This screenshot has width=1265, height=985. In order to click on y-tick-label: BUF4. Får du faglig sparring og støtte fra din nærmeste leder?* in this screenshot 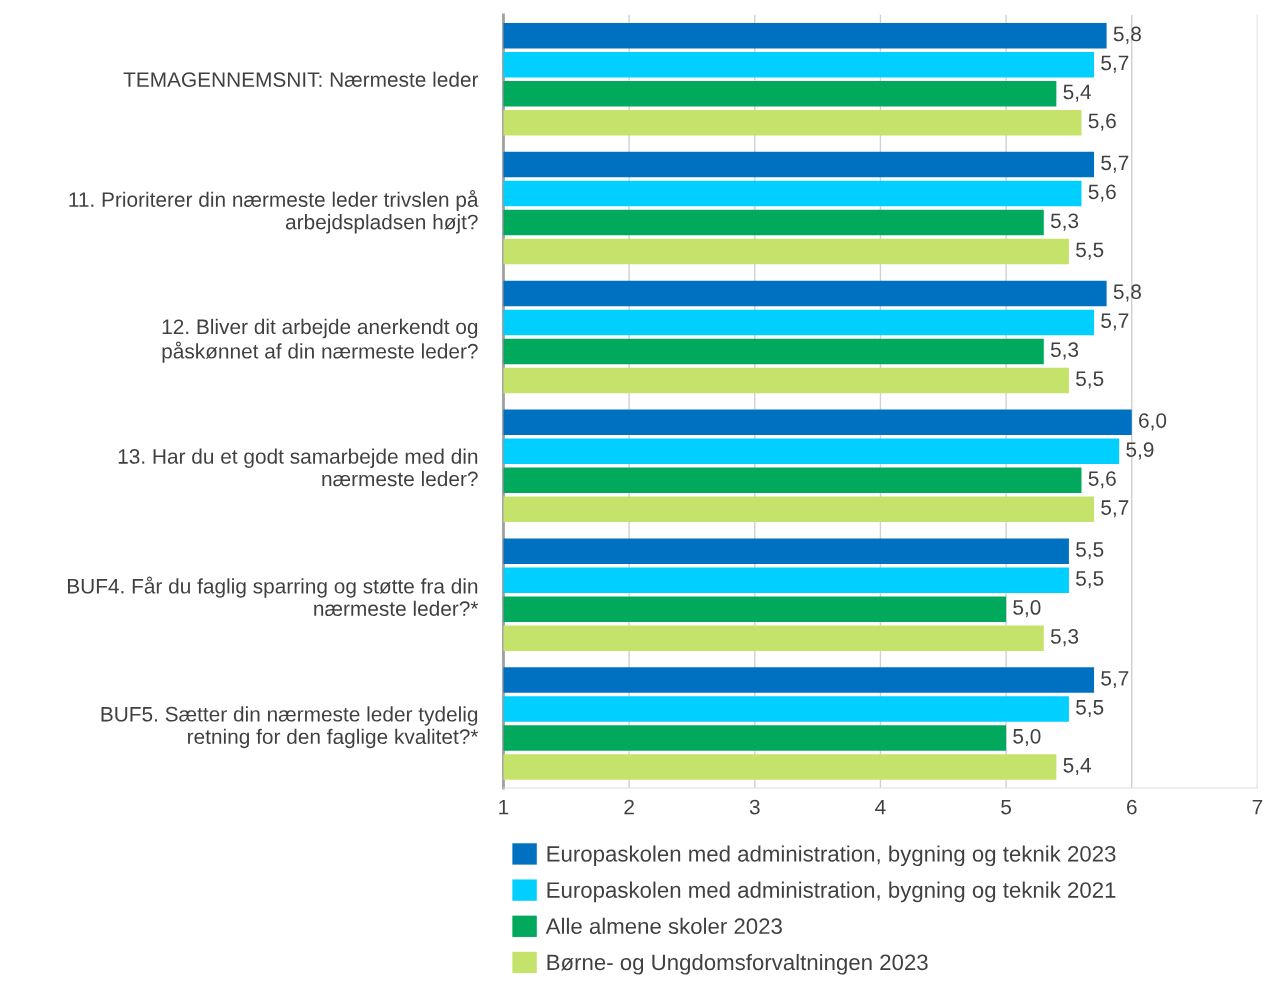, I will do `click(273, 596)`.